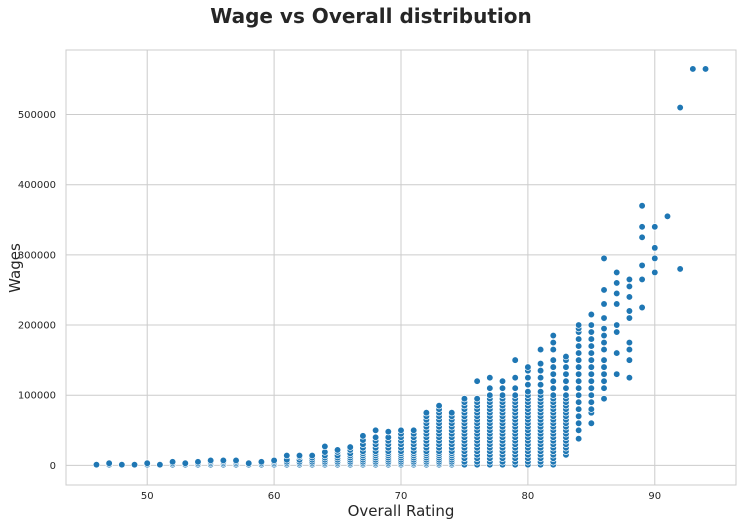 The image size is (742, 526). What do you see at coordinates (371, 16) in the screenshot?
I see `chart-title: Wage vs Overall distribution` at bounding box center [371, 16].